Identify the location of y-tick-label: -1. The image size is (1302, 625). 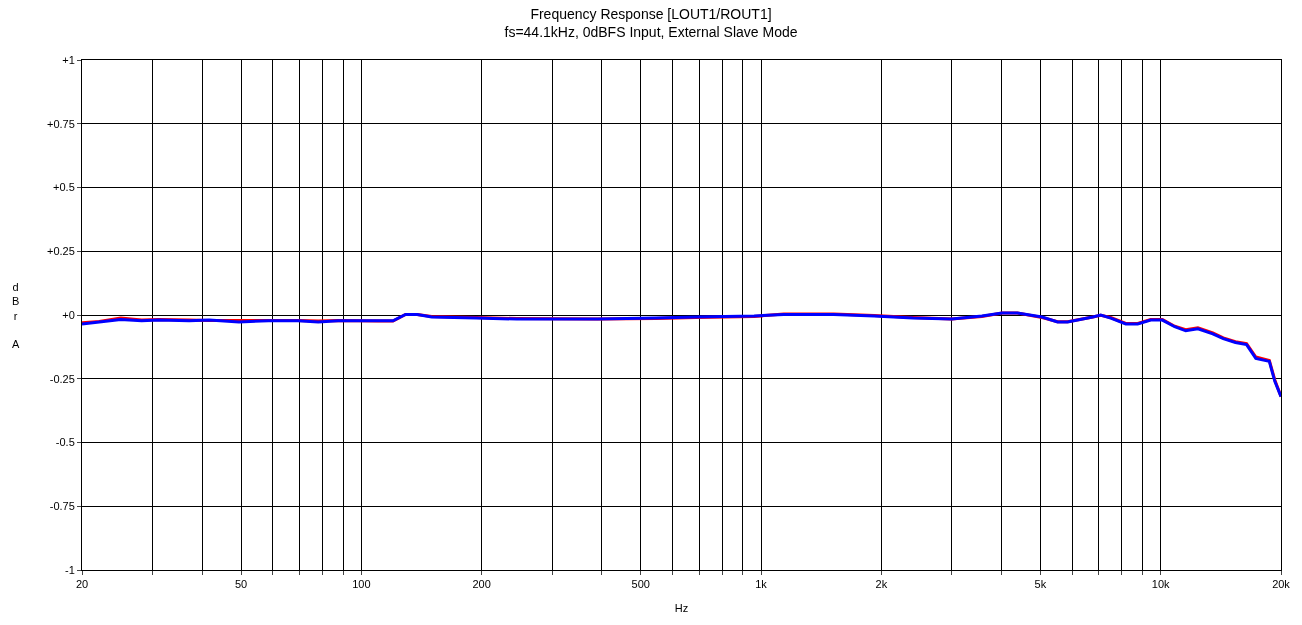
(70, 569).